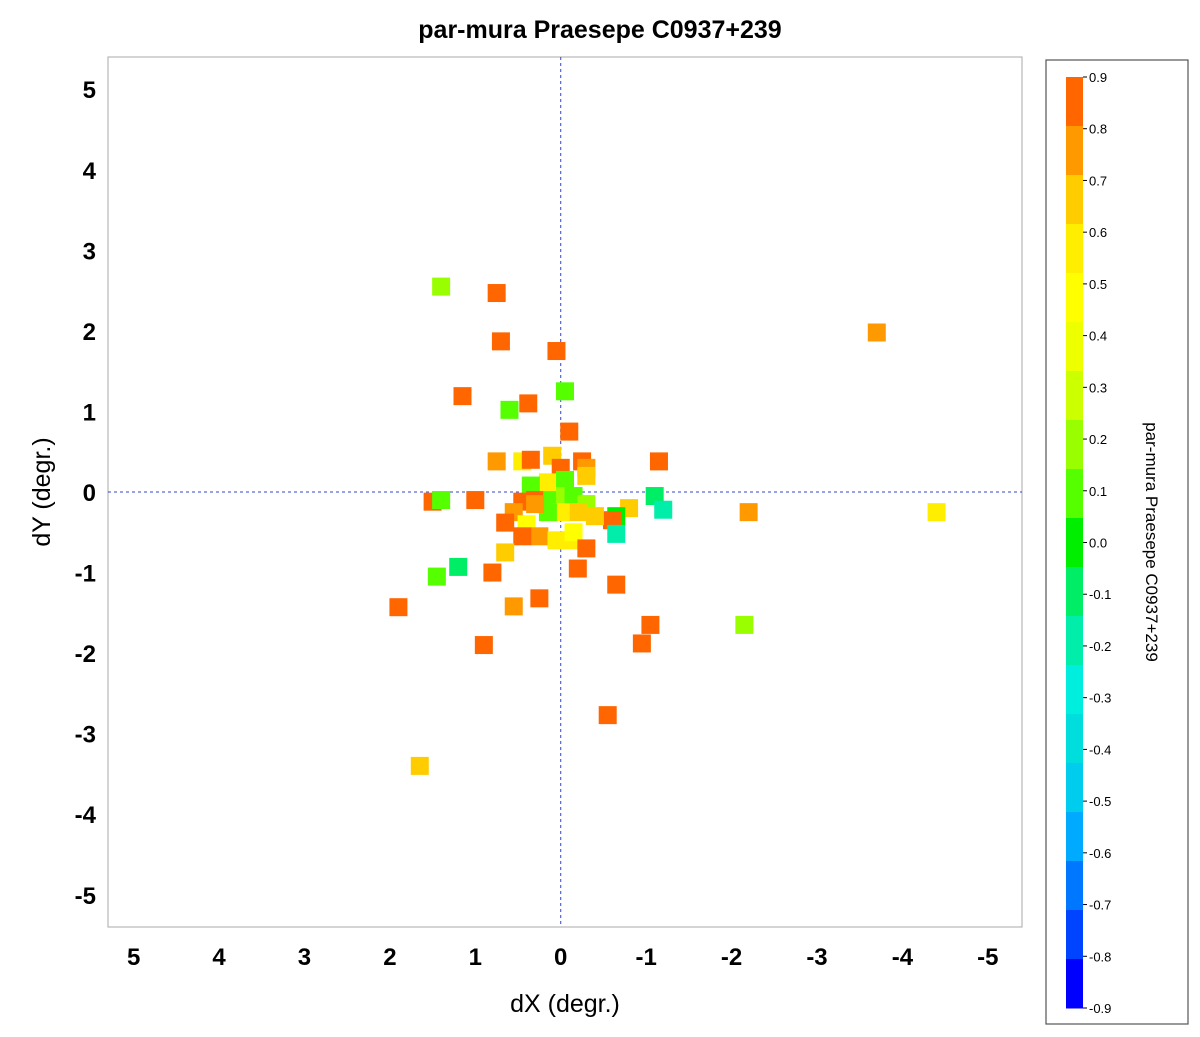  What do you see at coordinates (1098, 284) in the screenshot?
I see `colorbar-tick-label: 0.5` at bounding box center [1098, 284].